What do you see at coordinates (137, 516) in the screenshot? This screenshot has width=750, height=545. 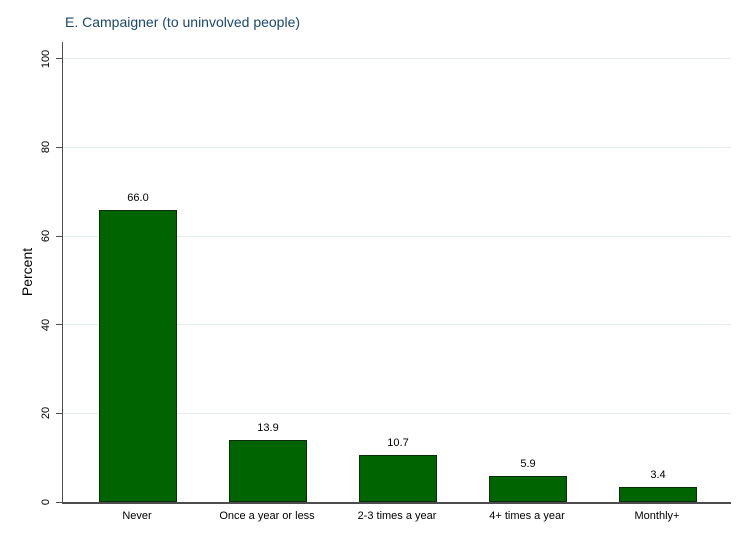 I see `x-category-label: Never` at bounding box center [137, 516].